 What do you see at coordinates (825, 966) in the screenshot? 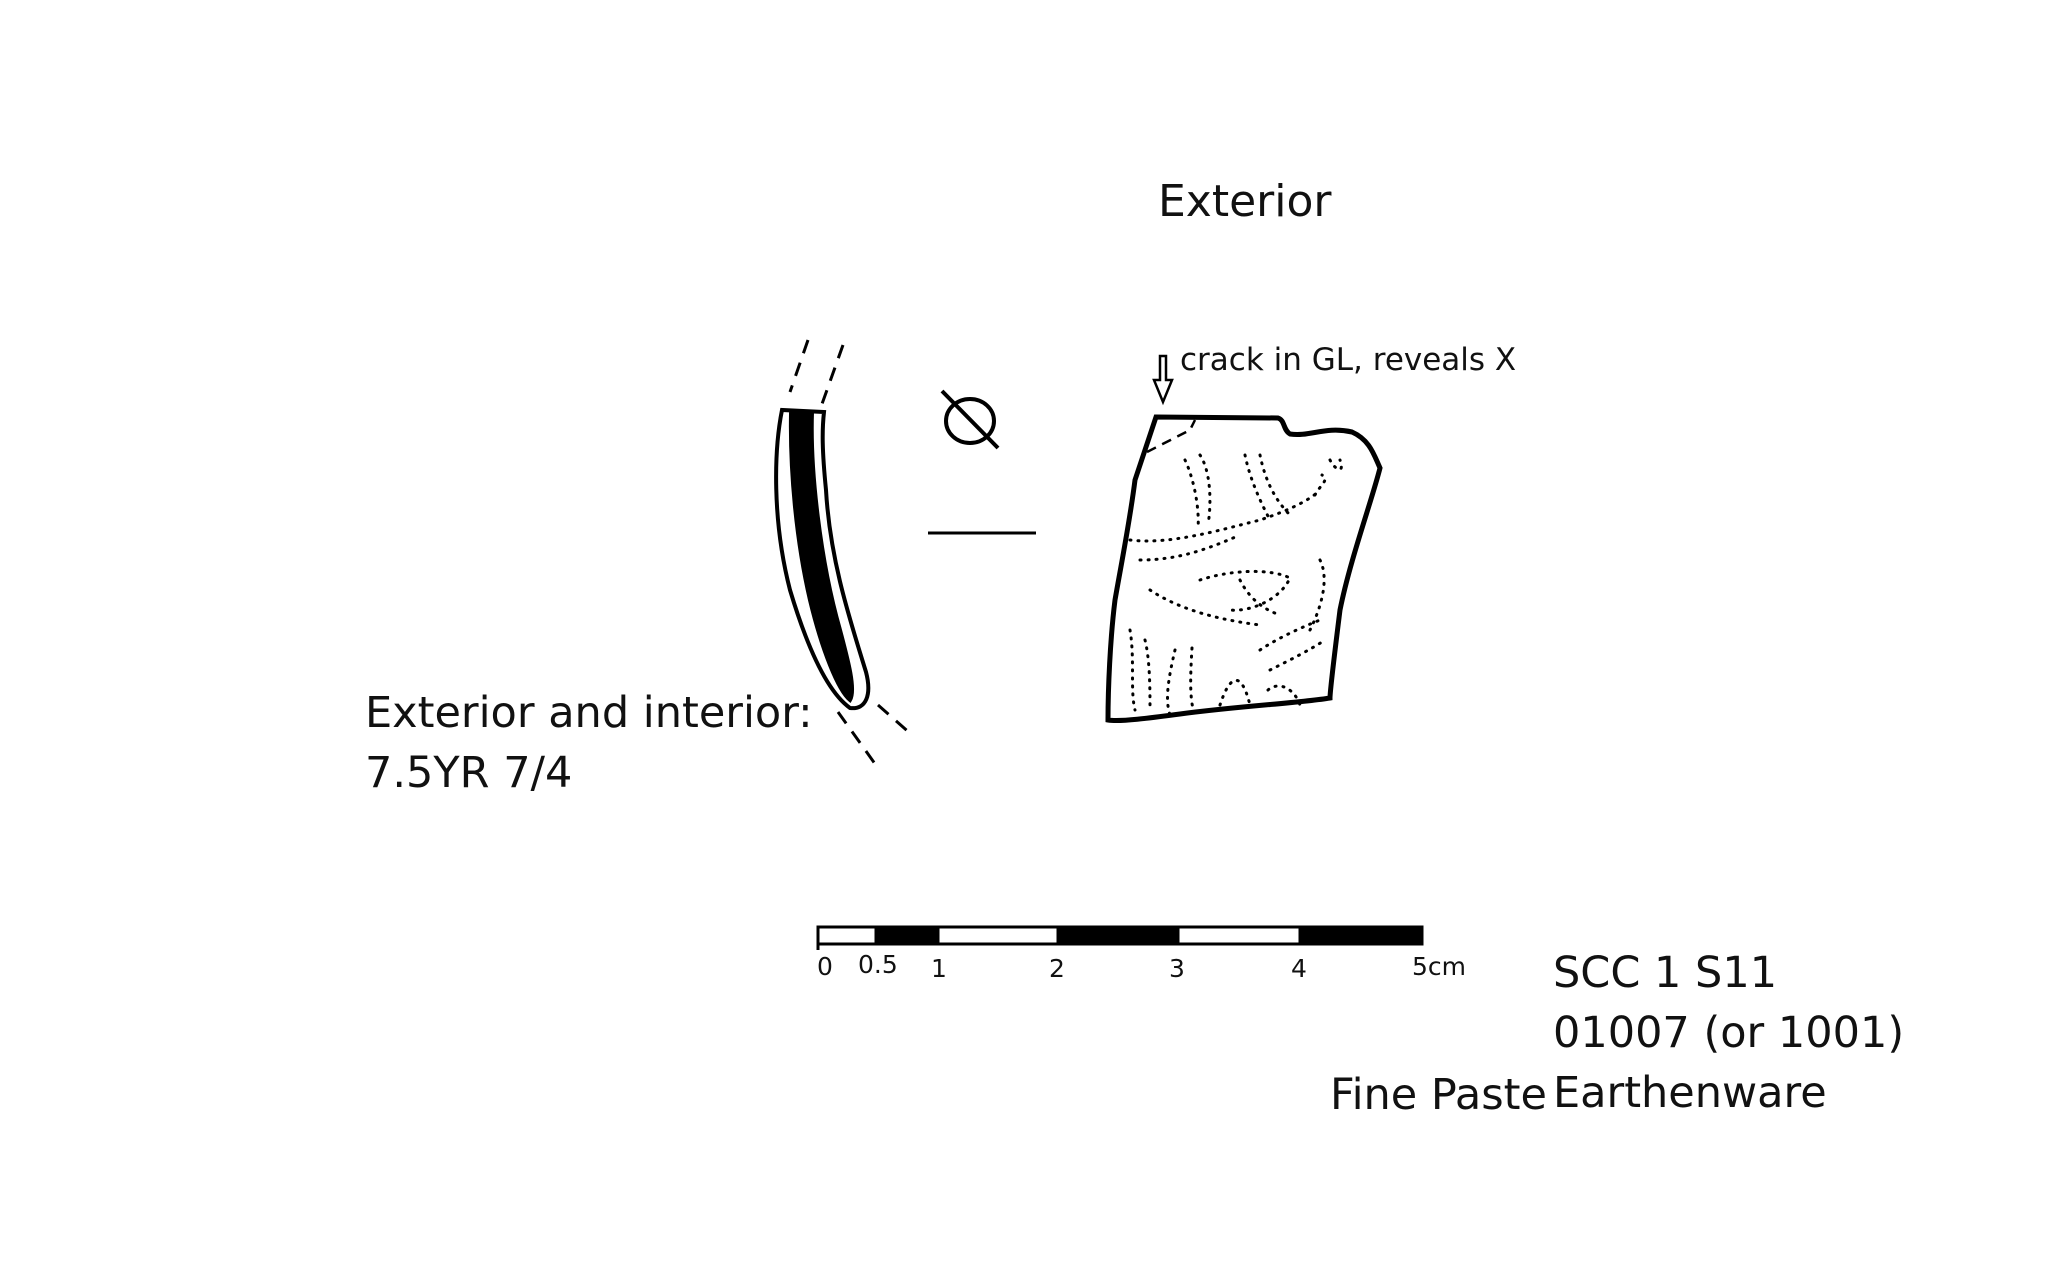
I see `scale-tick-label: 0` at bounding box center [825, 966].